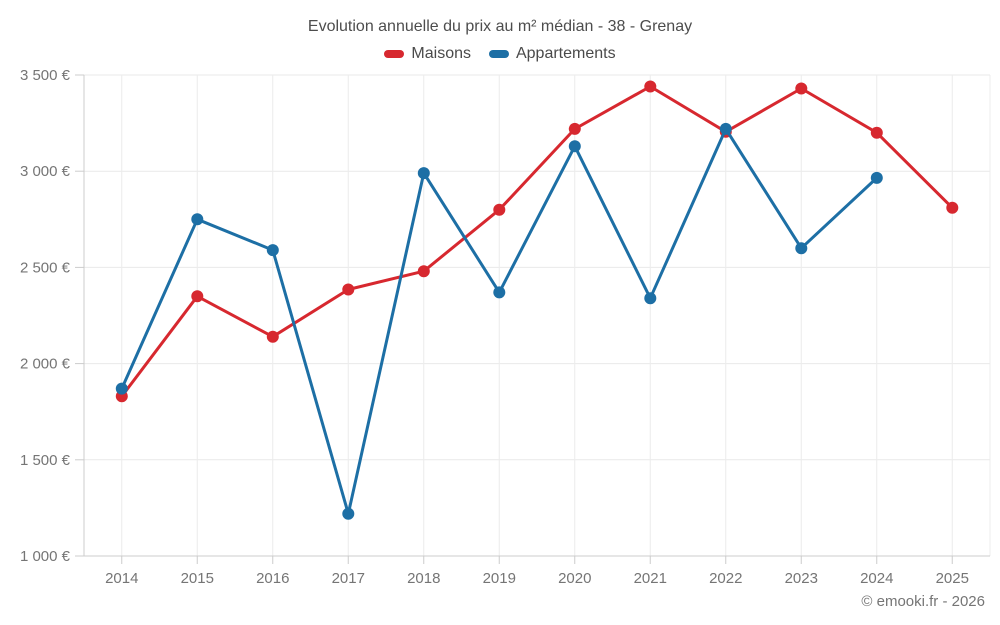 This screenshot has height=625, width=1000. Describe the element at coordinates (441, 53) in the screenshot. I see `legend-label-maisons: Maisons` at that location.